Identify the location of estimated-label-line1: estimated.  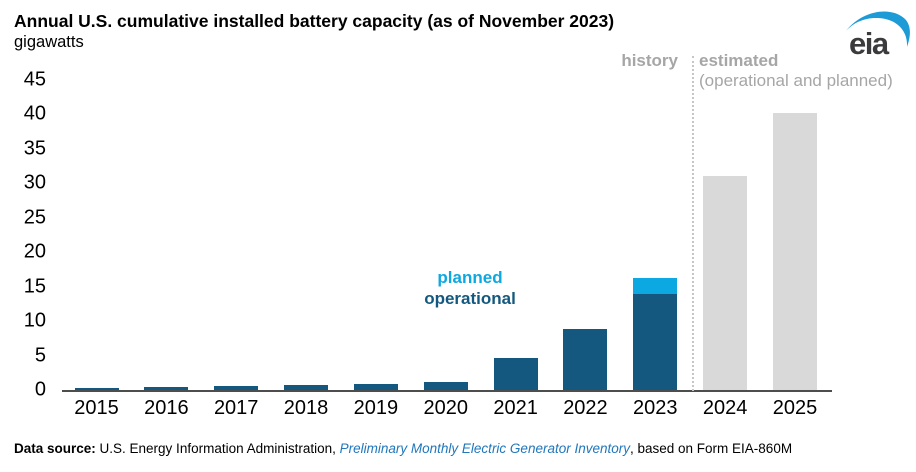
(739, 60).